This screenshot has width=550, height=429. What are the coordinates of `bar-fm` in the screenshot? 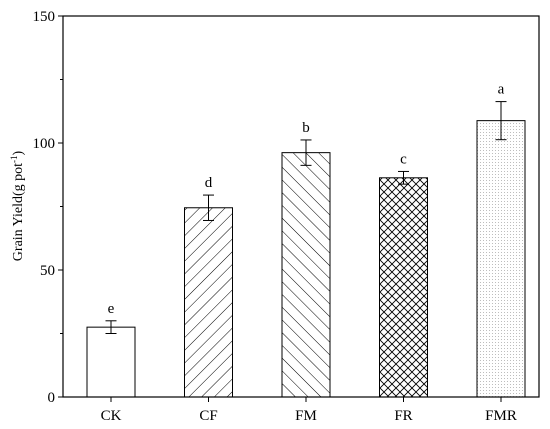 It's located at (306, 275).